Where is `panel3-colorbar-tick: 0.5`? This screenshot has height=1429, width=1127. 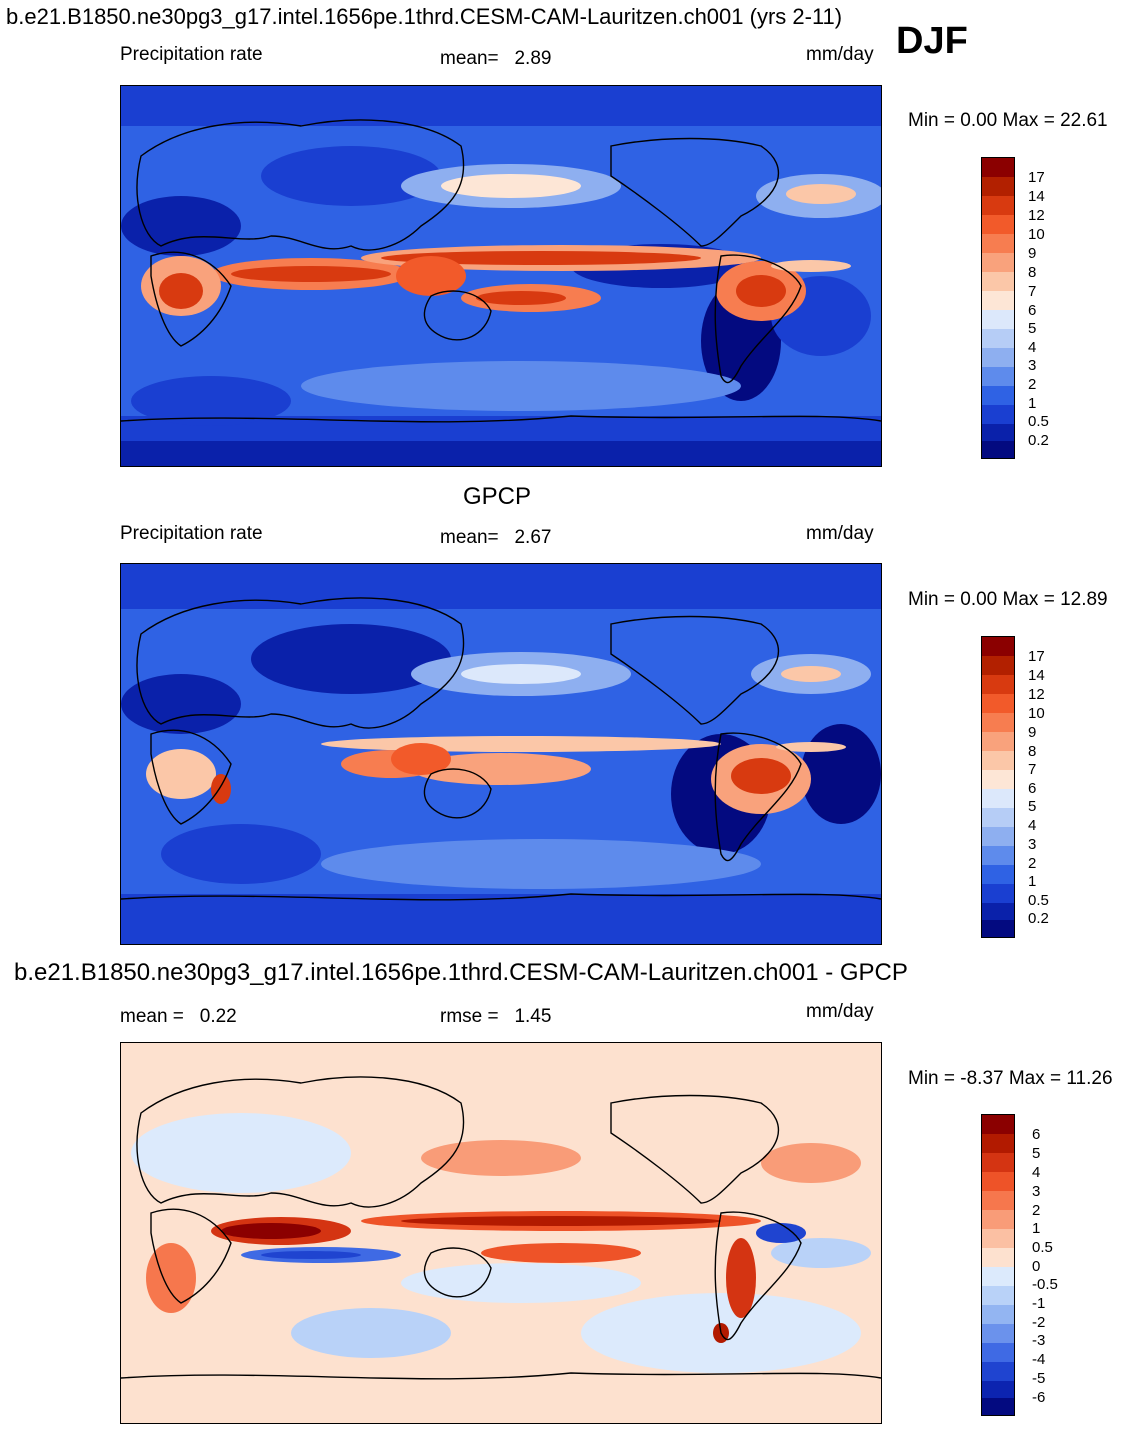 panel3-colorbar-tick: 0.5 is located at coordinates (1042, 1247).